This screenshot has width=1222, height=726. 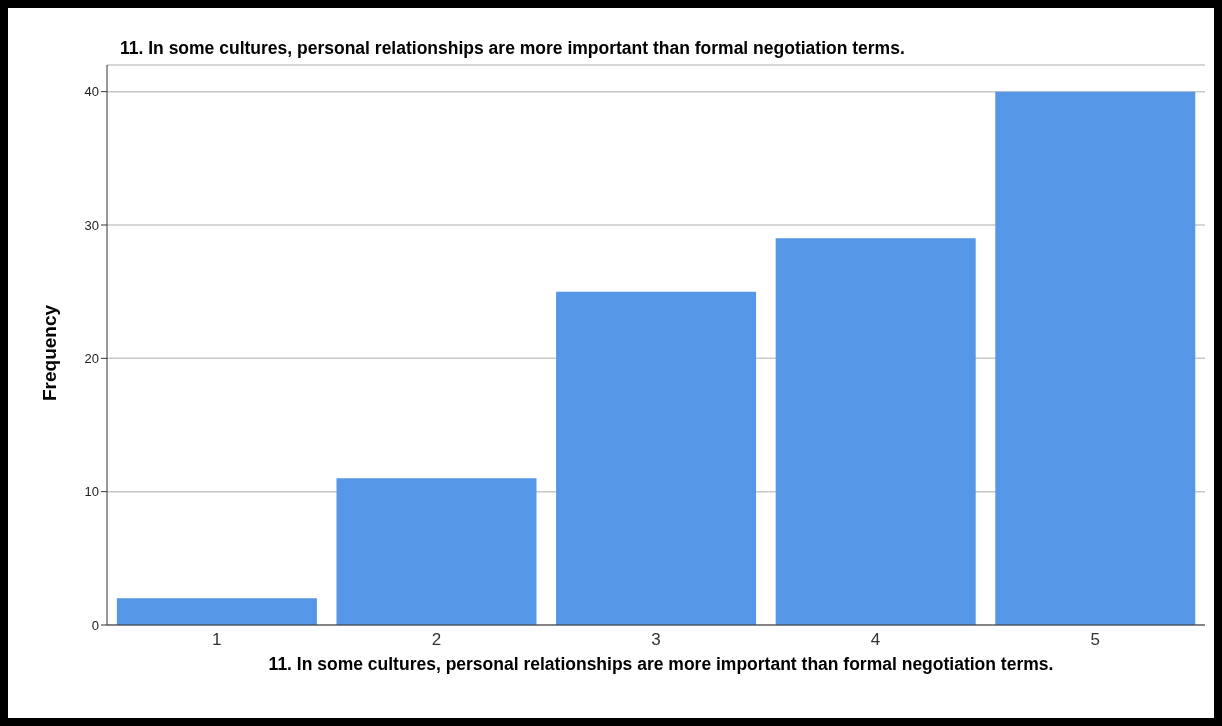 I want to click on y-tick-label: 0, so click(x=95, y=625).